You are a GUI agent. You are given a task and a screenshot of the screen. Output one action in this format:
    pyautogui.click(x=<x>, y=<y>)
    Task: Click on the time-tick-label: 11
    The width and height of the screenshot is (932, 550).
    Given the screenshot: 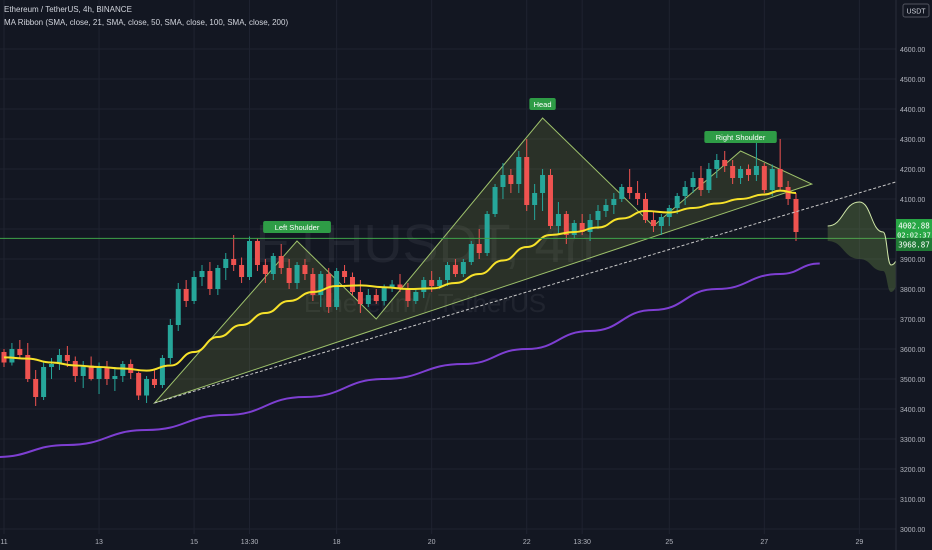 What is the action you would take?
    pyautogui.click(x=3, y=542)
    